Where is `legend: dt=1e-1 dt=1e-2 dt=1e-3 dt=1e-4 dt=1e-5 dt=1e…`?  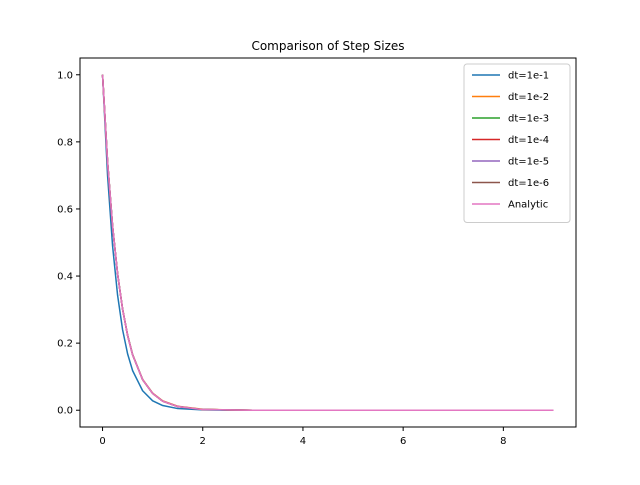 legend: dt=1e-1 dt=1e-2 dt=1e-3 dt=1e-4 dt=1e-5 dt=1e… is located at coordinates (517, 143).